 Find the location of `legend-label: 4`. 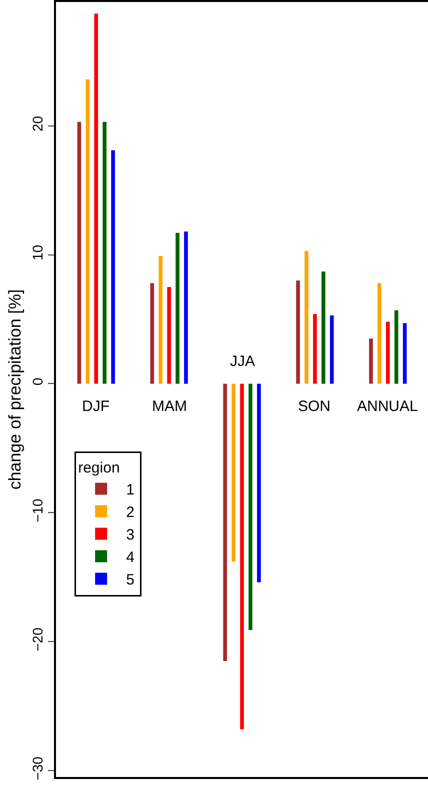

legend-label: 4 is located at coordinates (130, 557).